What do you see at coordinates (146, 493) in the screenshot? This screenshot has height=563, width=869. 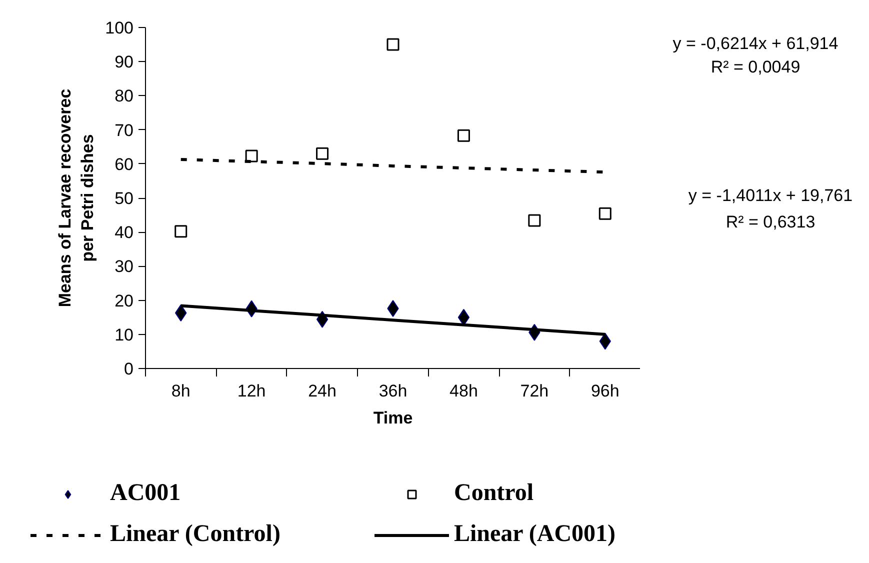 I see `legend-label: AC001` at bounding box center [146, 493].